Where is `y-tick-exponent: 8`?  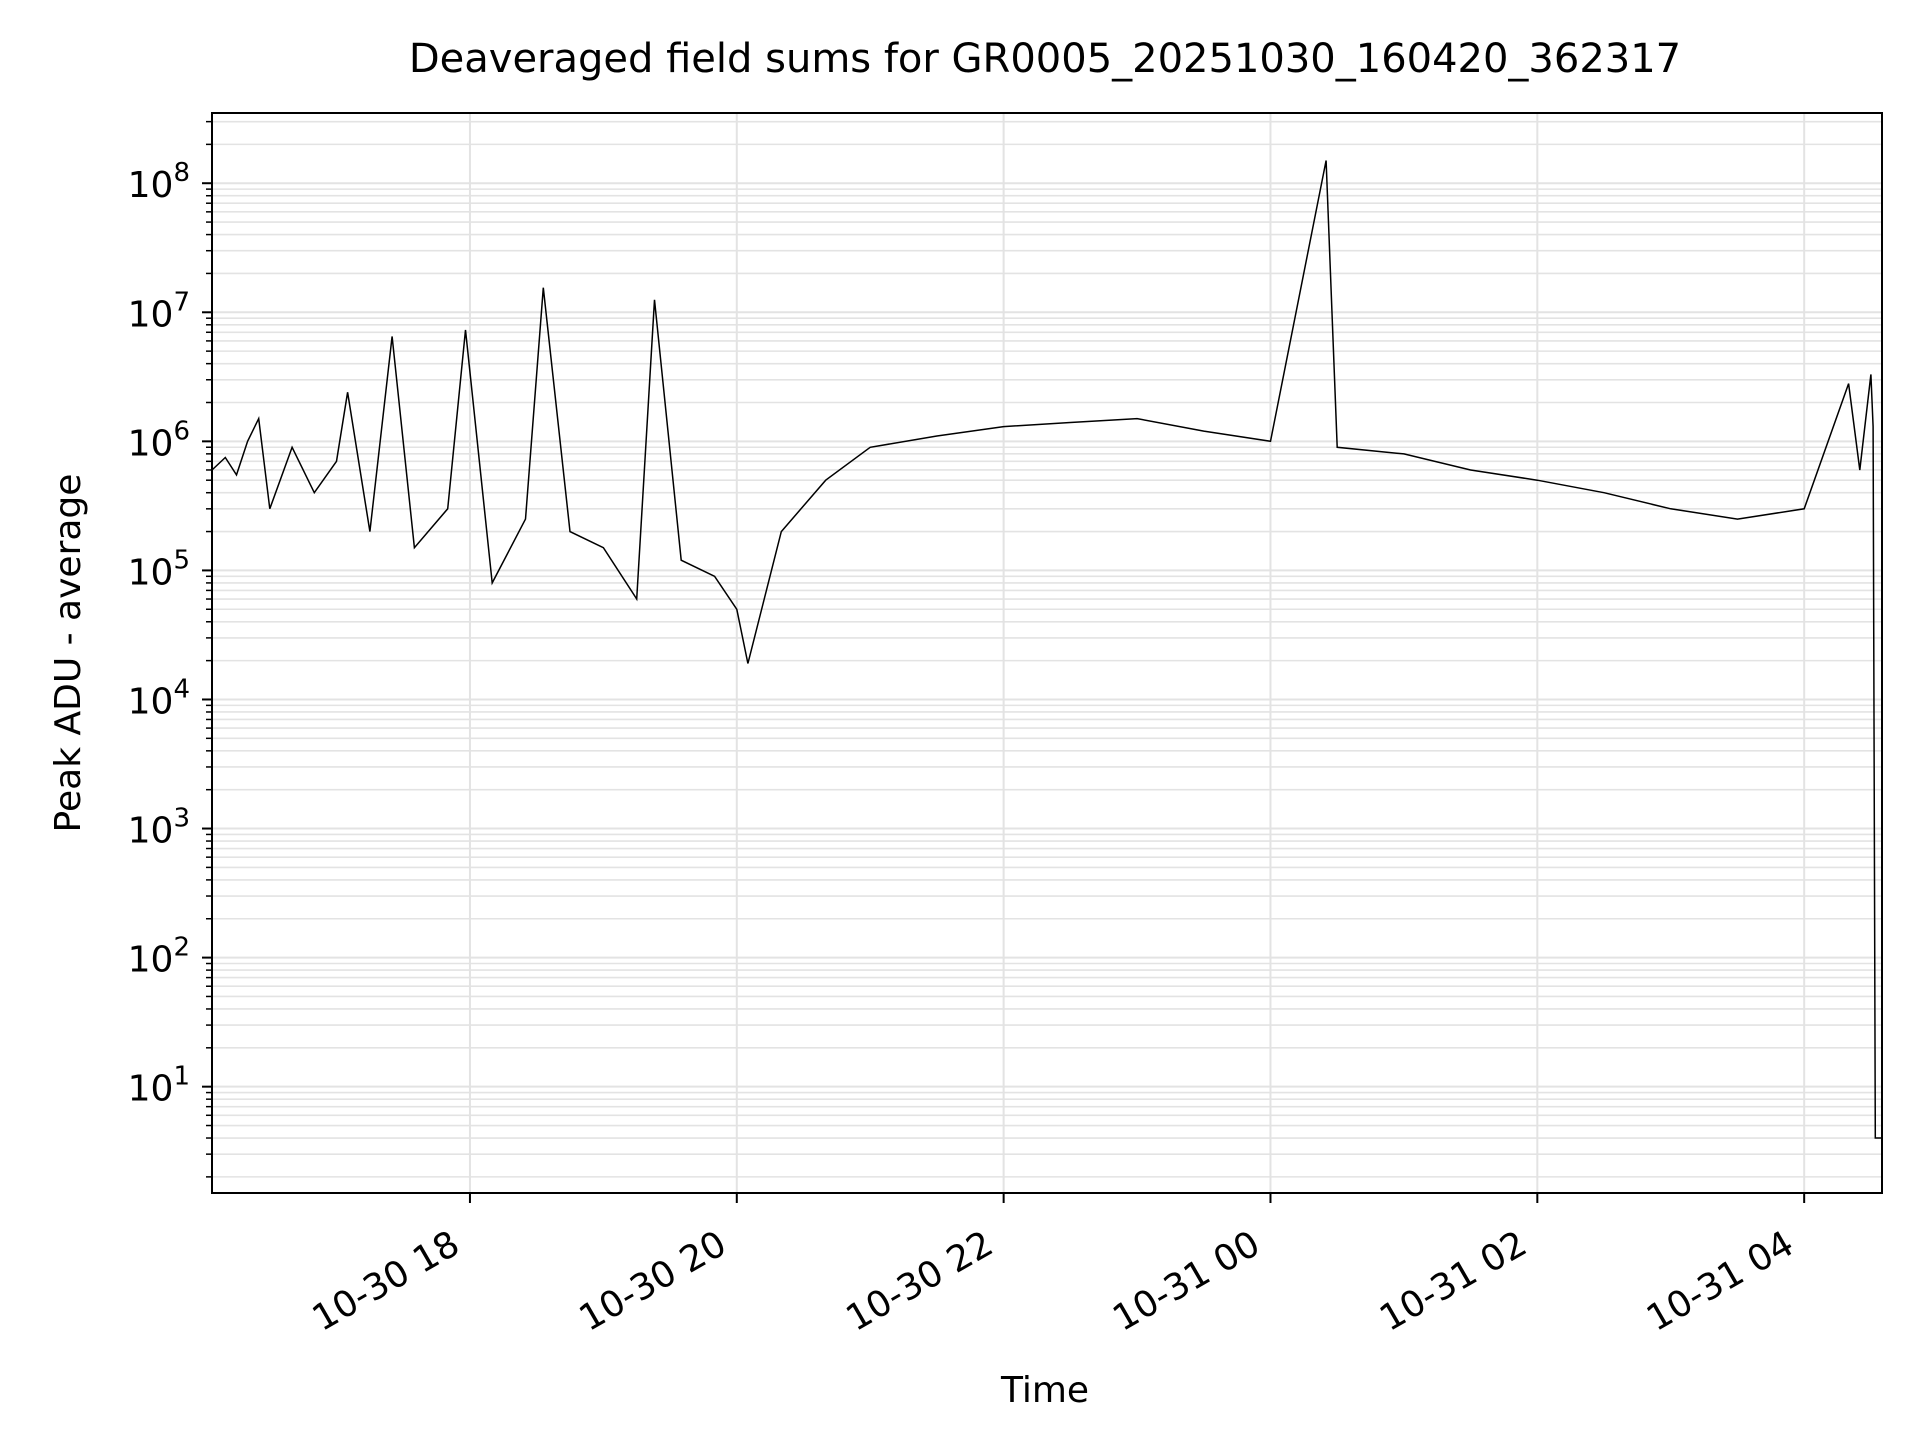 y-tick-exponent: 8 is located at coordinates (181, 173).